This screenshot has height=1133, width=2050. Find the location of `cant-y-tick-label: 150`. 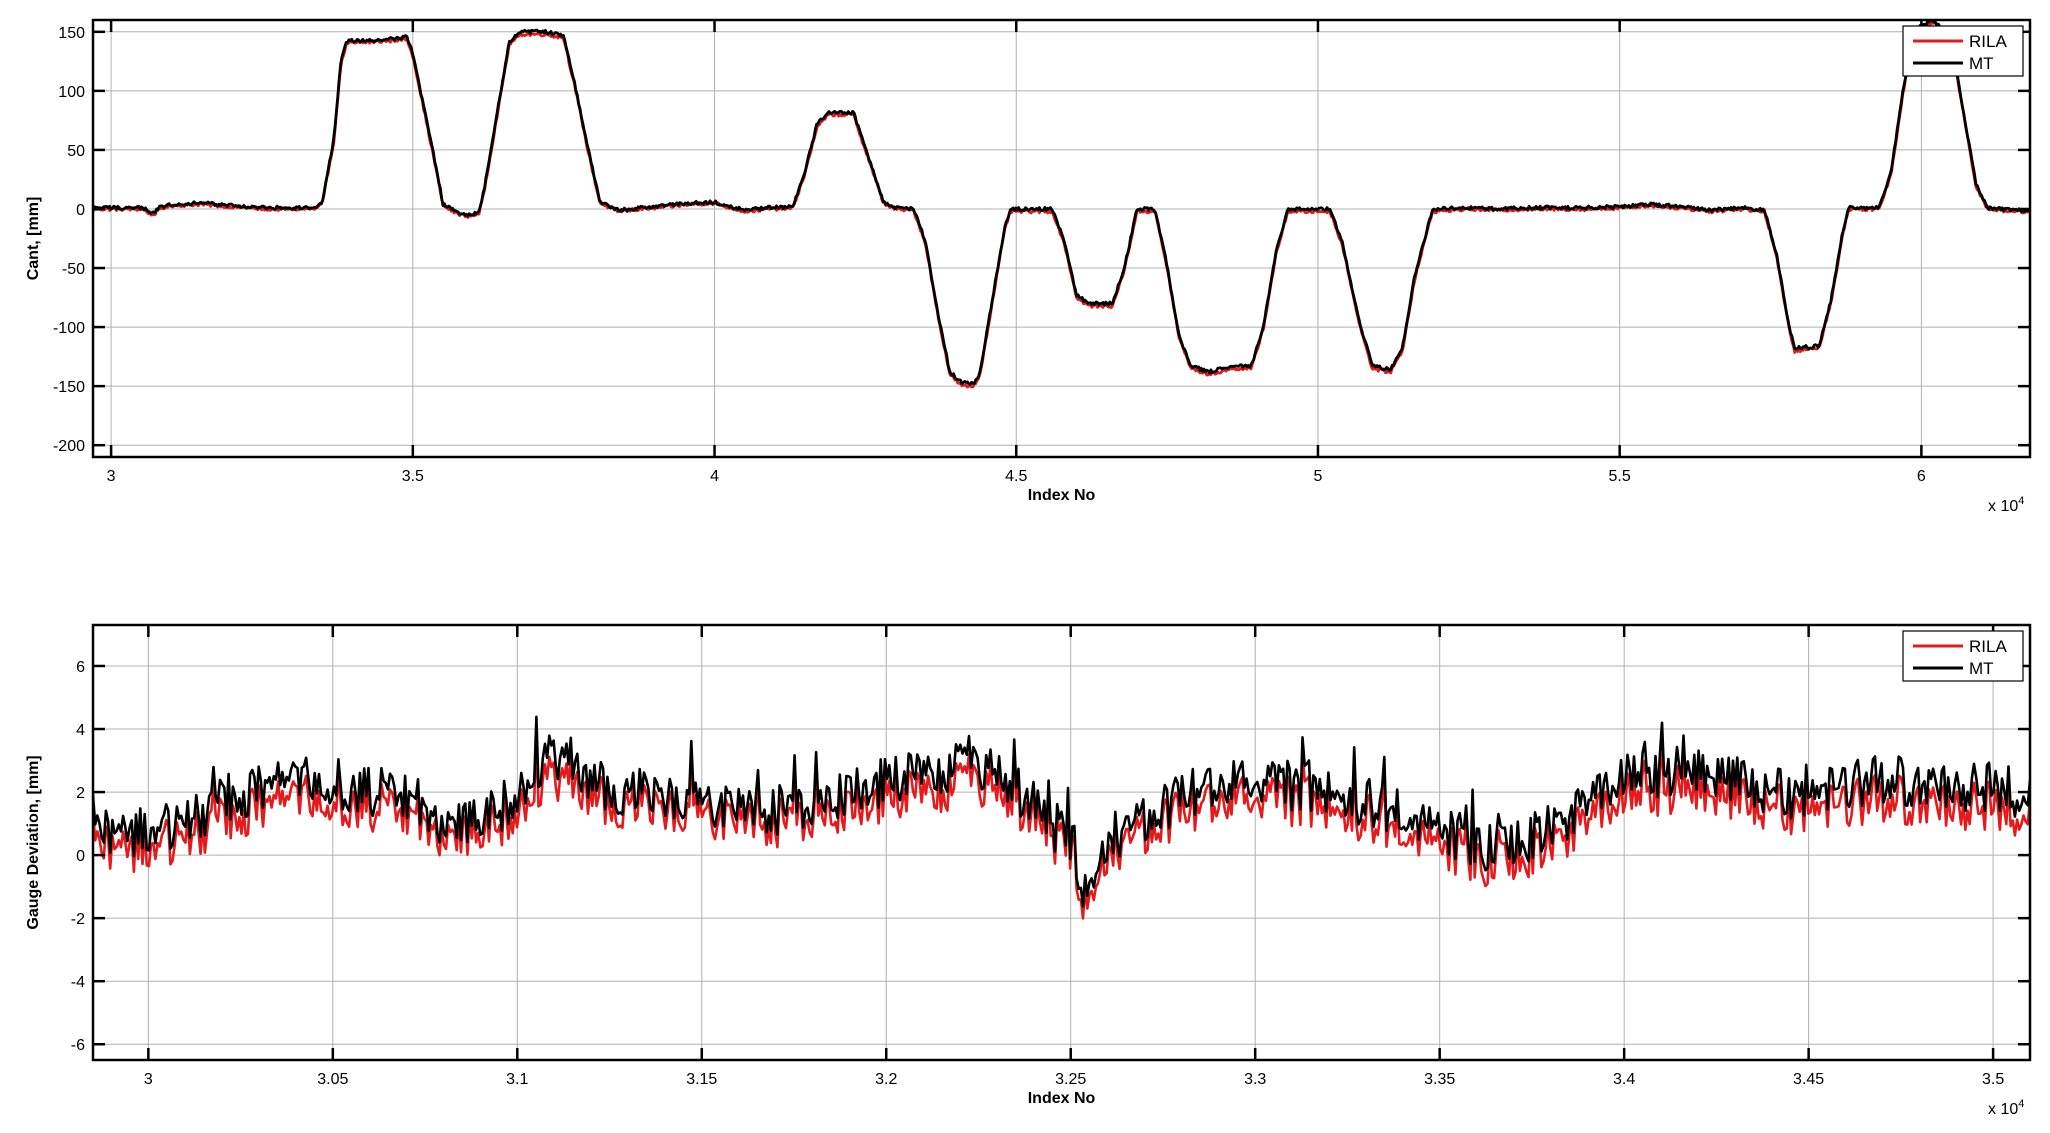

cant-y-tick-label: 150 is located at coordinates (71, 33).